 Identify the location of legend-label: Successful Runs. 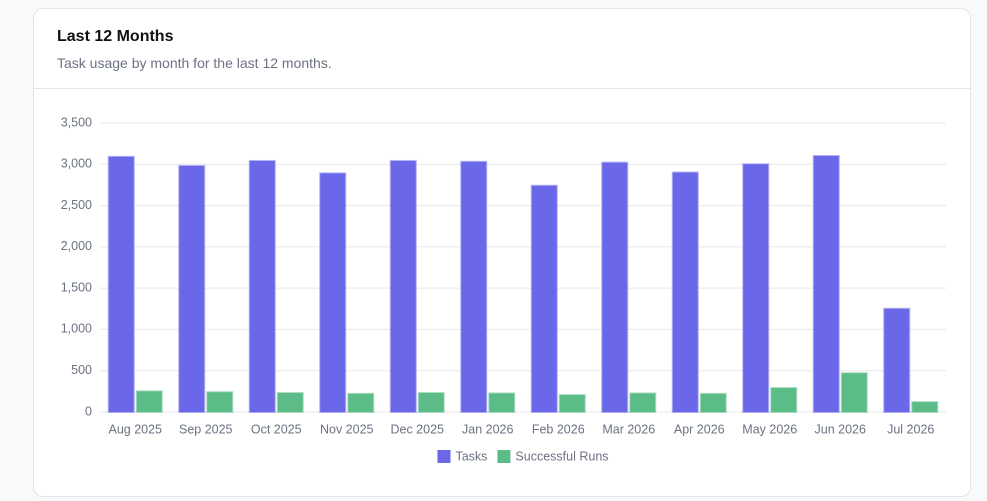
(561, 456).